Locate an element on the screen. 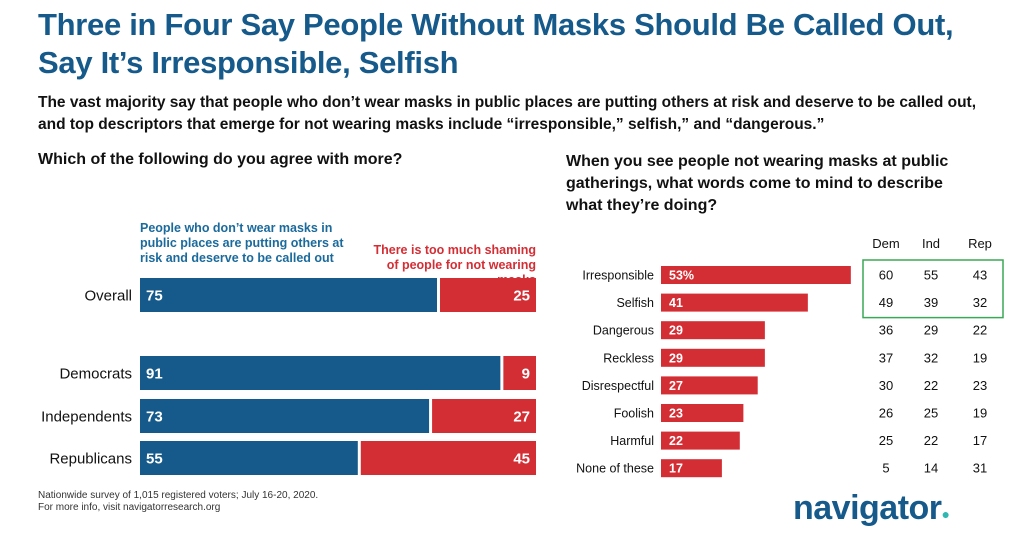  category-label-republicans: Republicans is located at coordinates (90, 459).